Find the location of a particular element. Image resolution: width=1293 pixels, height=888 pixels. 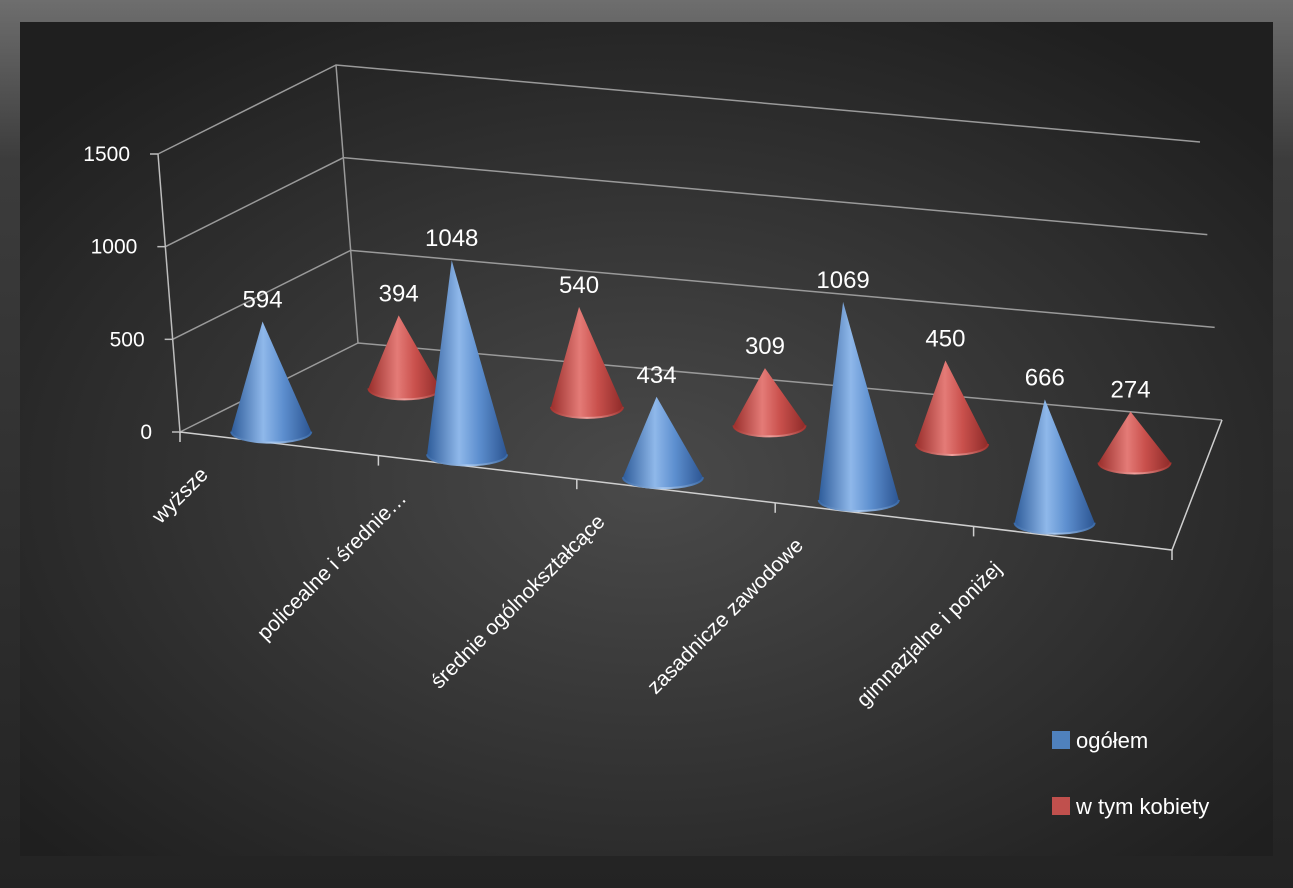

y-tick-label: 500 is located at coordinates (127, 339).